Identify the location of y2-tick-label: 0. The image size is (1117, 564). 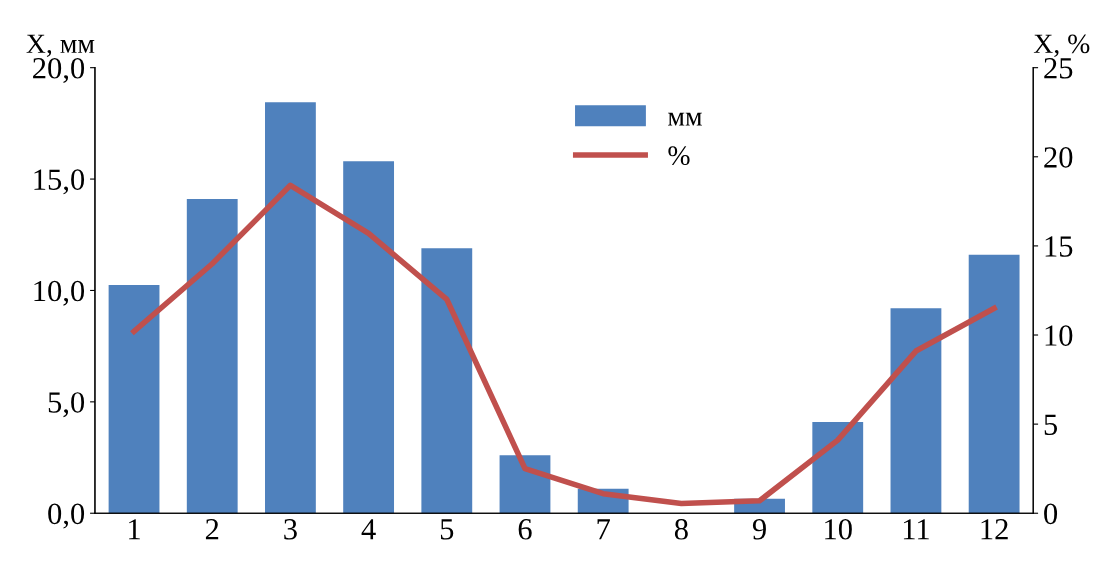
(1051, 514).